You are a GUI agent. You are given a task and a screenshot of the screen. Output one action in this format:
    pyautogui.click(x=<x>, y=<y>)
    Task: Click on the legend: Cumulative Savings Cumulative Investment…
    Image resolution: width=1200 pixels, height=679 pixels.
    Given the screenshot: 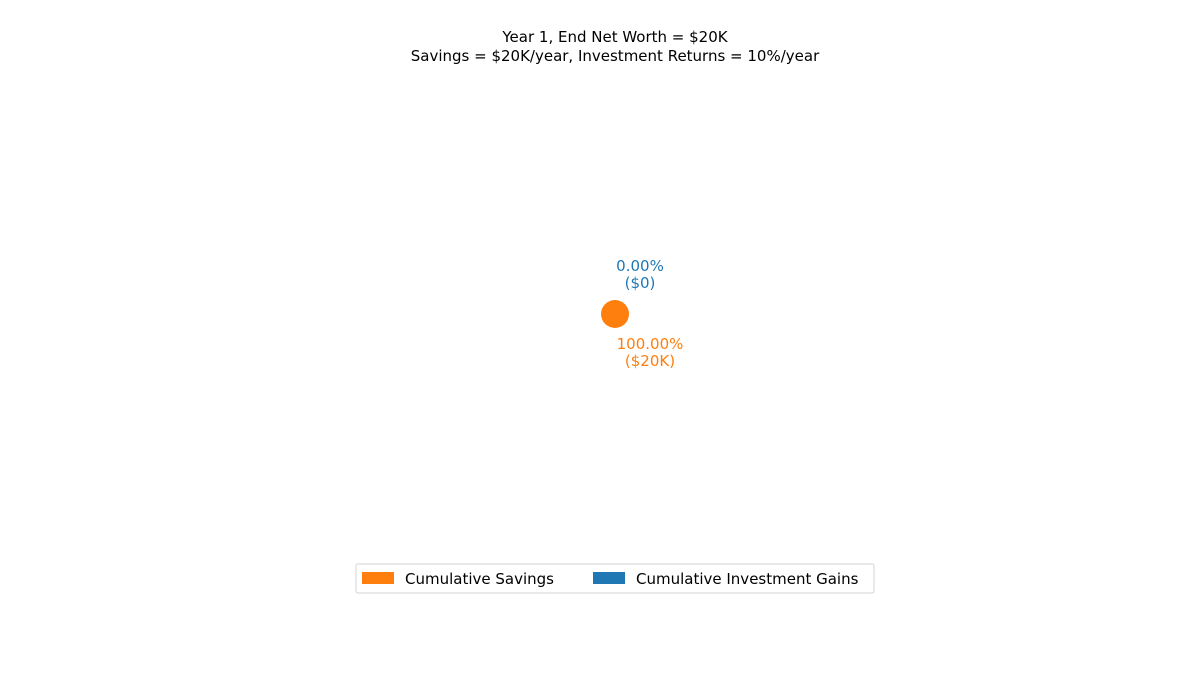 What is the action you would take?
    pyautogui.click(x=615, y=578)
    